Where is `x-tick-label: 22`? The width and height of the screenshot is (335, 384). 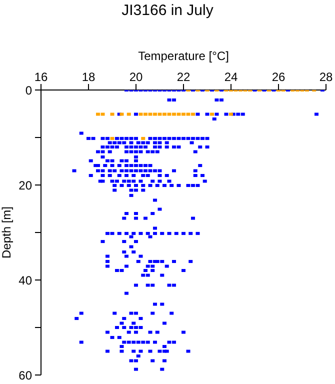
x-tick-label: 22 is located at coordinates (183, 77).